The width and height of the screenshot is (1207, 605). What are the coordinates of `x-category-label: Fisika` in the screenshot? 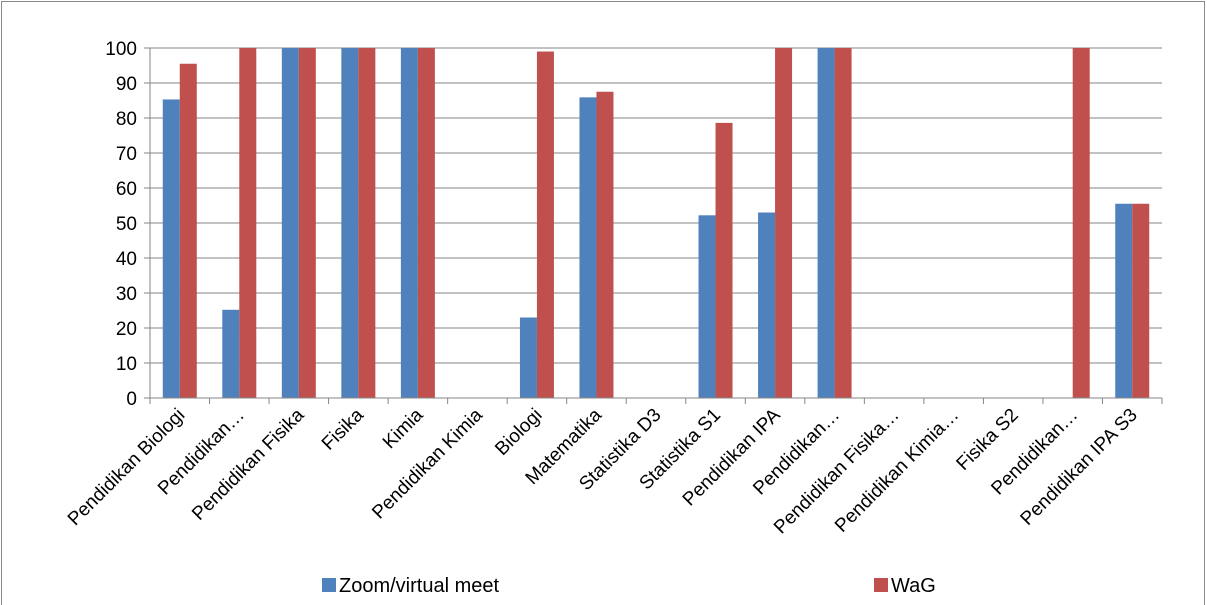 It's located at (343, 429).